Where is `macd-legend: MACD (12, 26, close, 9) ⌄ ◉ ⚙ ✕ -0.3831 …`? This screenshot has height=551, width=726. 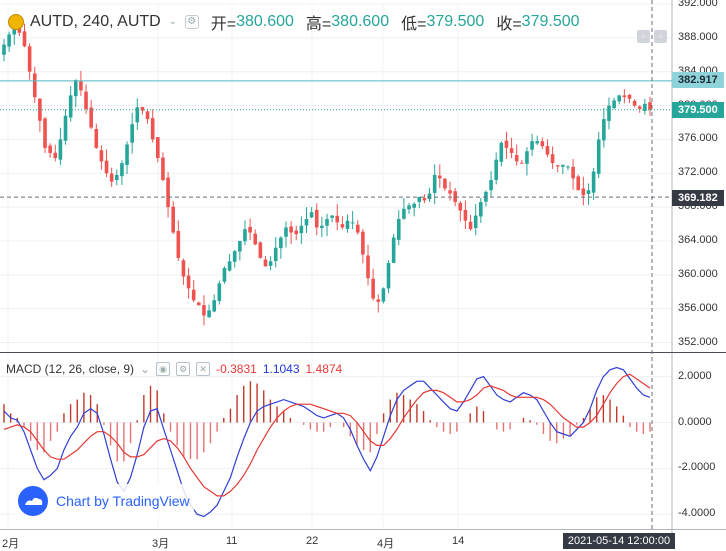 macd-legend: MACD (12, 26, close, 9) ⌄ ◉ ⚙ ✕ -0.3831 … is located at coordinates (174, 369).